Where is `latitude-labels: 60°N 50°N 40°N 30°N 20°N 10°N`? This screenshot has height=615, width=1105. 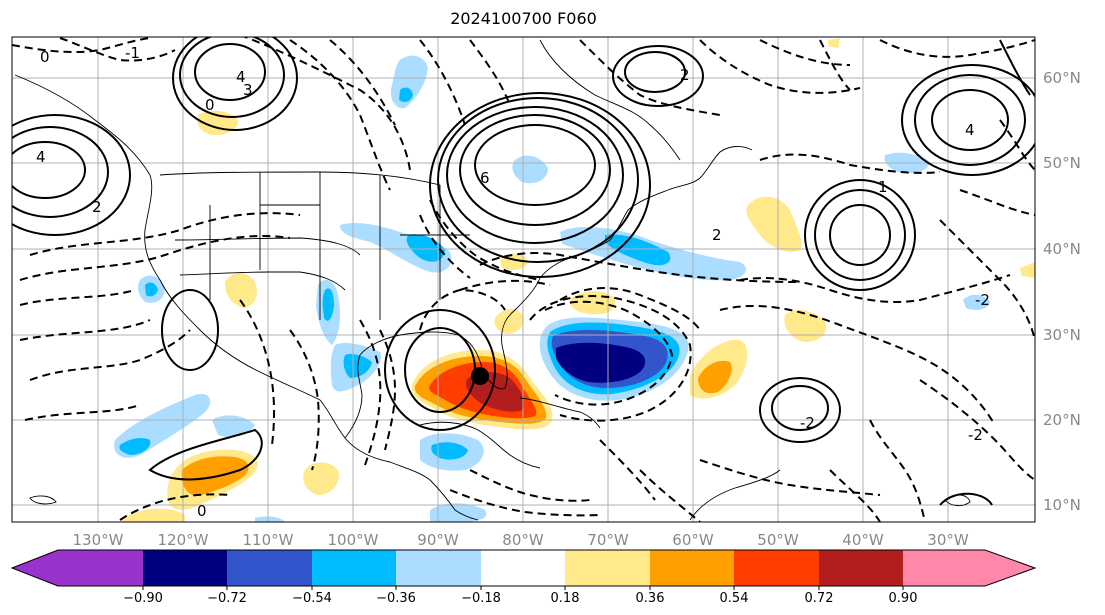
latitude-labels: 60°N 50°N 40°N 30°N 20°N 10°N is located at coordinates (1062, 291).